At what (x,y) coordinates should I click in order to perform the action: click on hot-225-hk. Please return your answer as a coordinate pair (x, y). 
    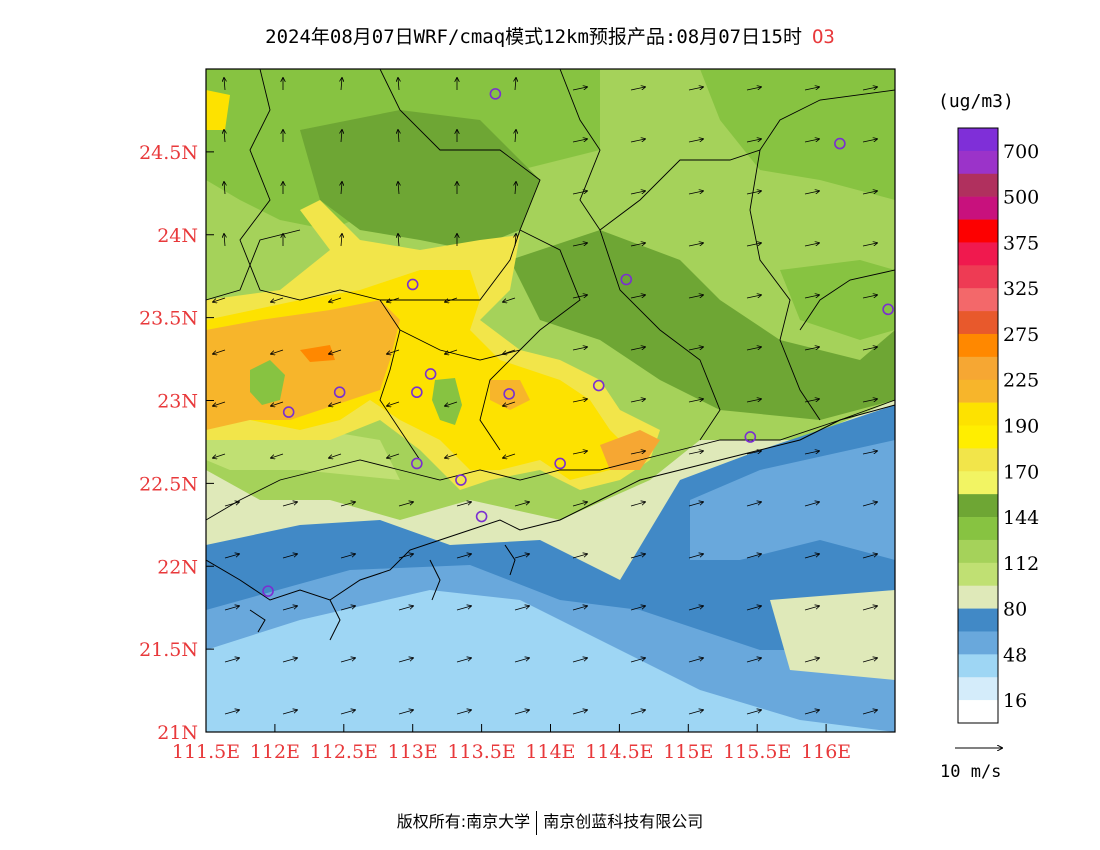
    Looking at the image, I should click on (630, 450).